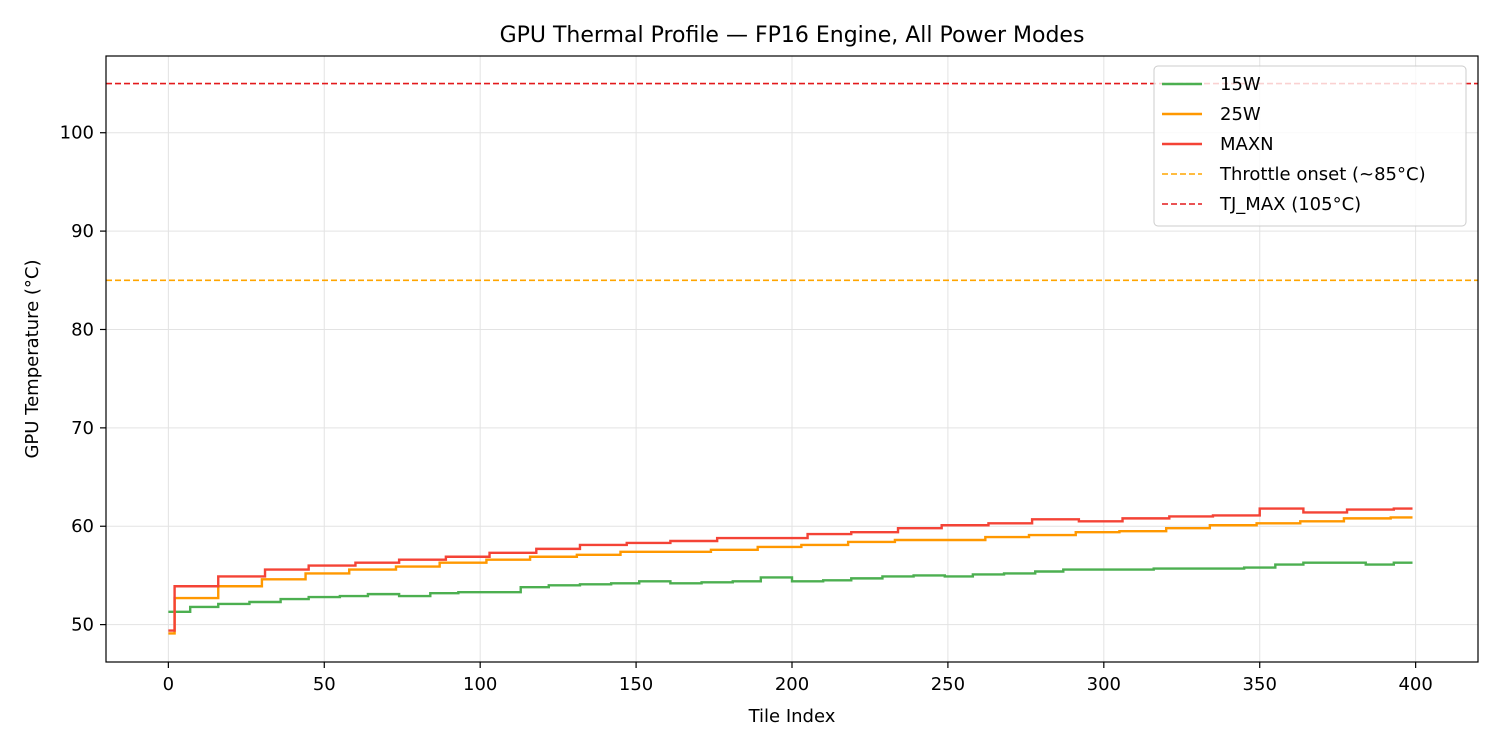 The width and height of the screenshot is (1500, 750). What do you see at coordinates (32, 358) in the screenshot?
I see `y-axis-label: GPU Temperature (°C)` at bounding box center [32, 358].